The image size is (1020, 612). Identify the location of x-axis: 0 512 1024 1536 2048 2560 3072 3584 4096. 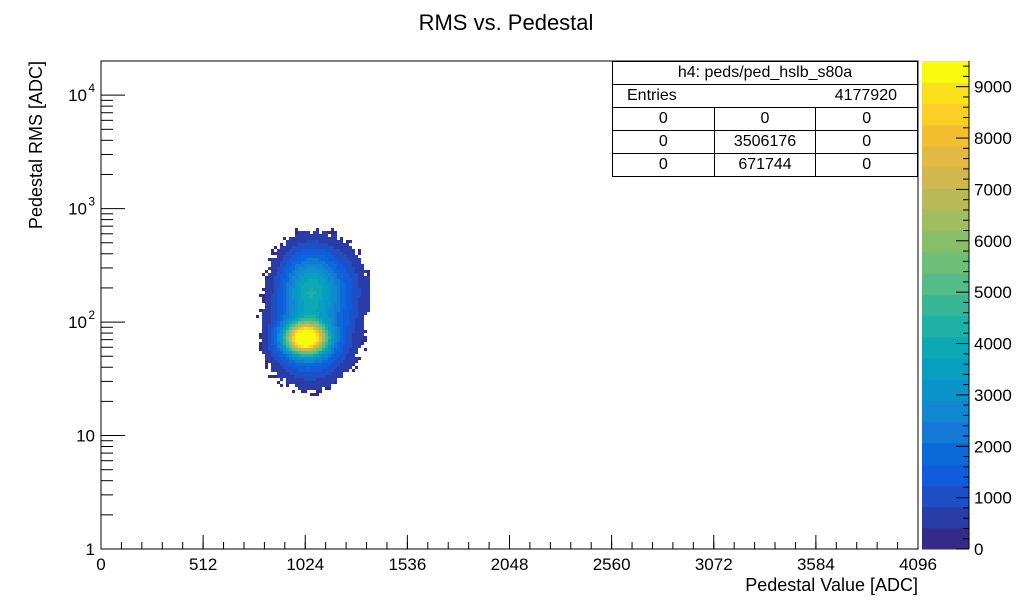
(516, 554).